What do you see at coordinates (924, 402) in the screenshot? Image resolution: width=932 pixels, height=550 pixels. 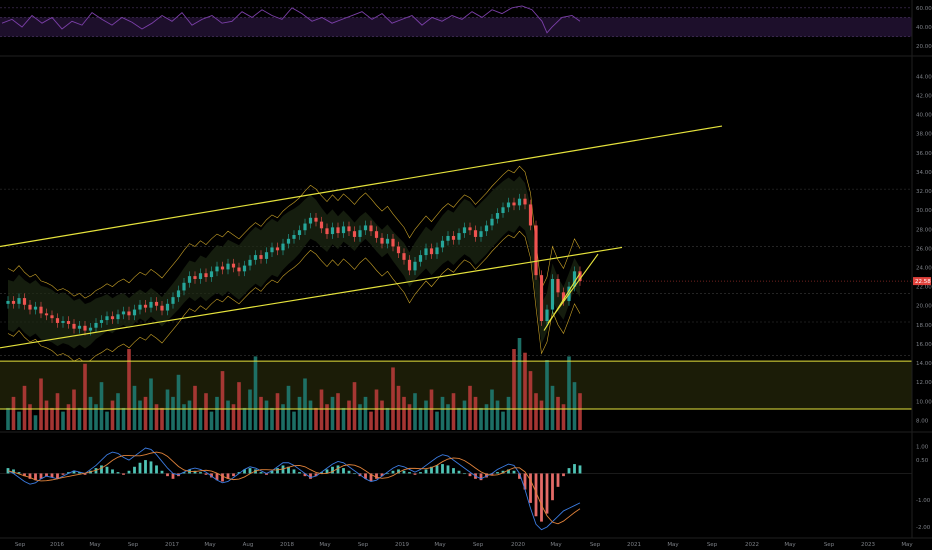 I see `price-axis-tick: 10.00` at bounding box center [924, 402].